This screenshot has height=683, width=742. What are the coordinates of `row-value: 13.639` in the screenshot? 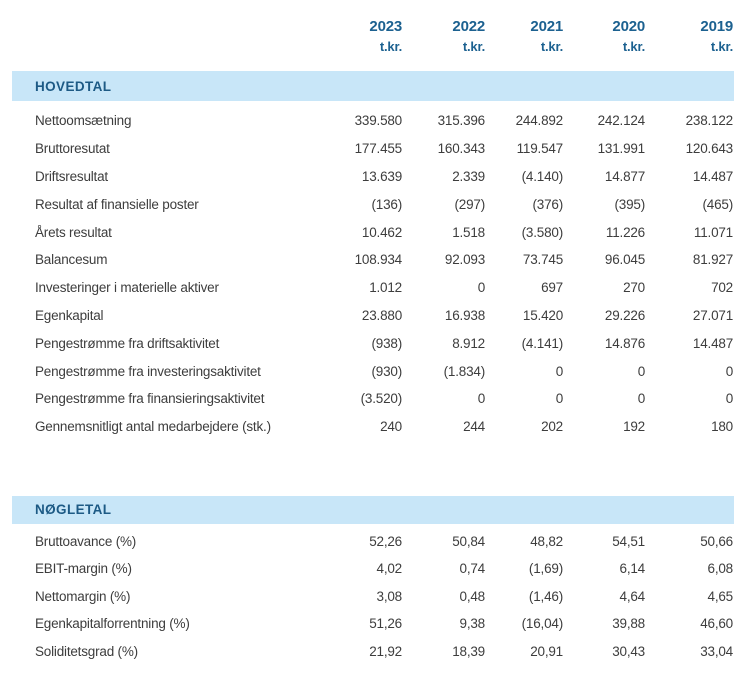 It's located at (381, 176).